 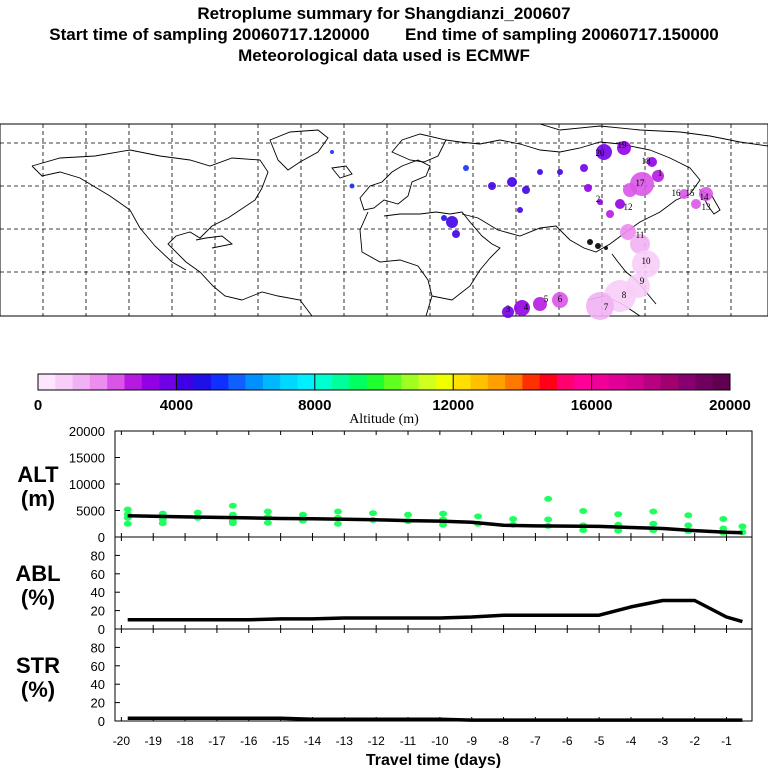 I want to click on plume-day-label: 10, so click(x=647, y=261).